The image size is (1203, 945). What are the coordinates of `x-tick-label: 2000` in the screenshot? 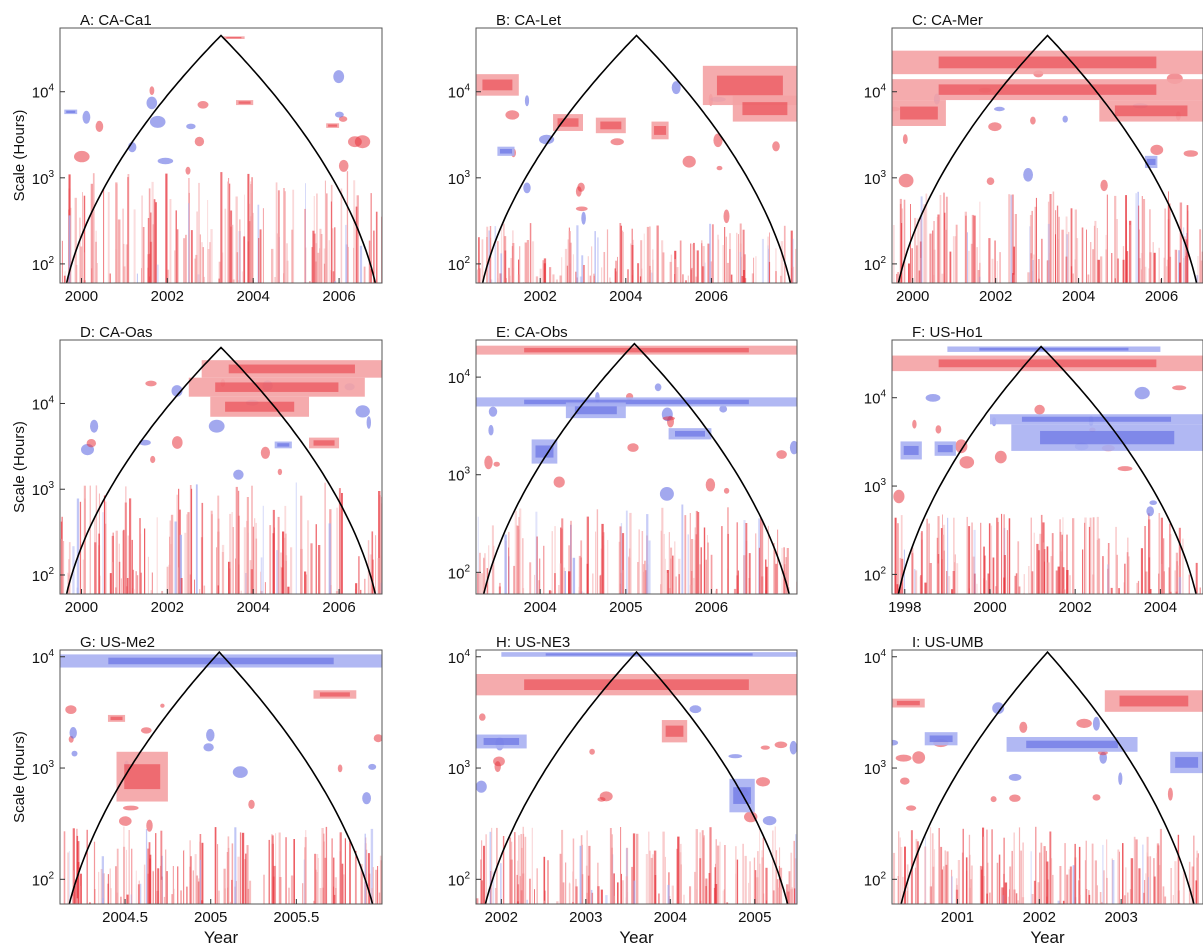 It's located at (81, 607).